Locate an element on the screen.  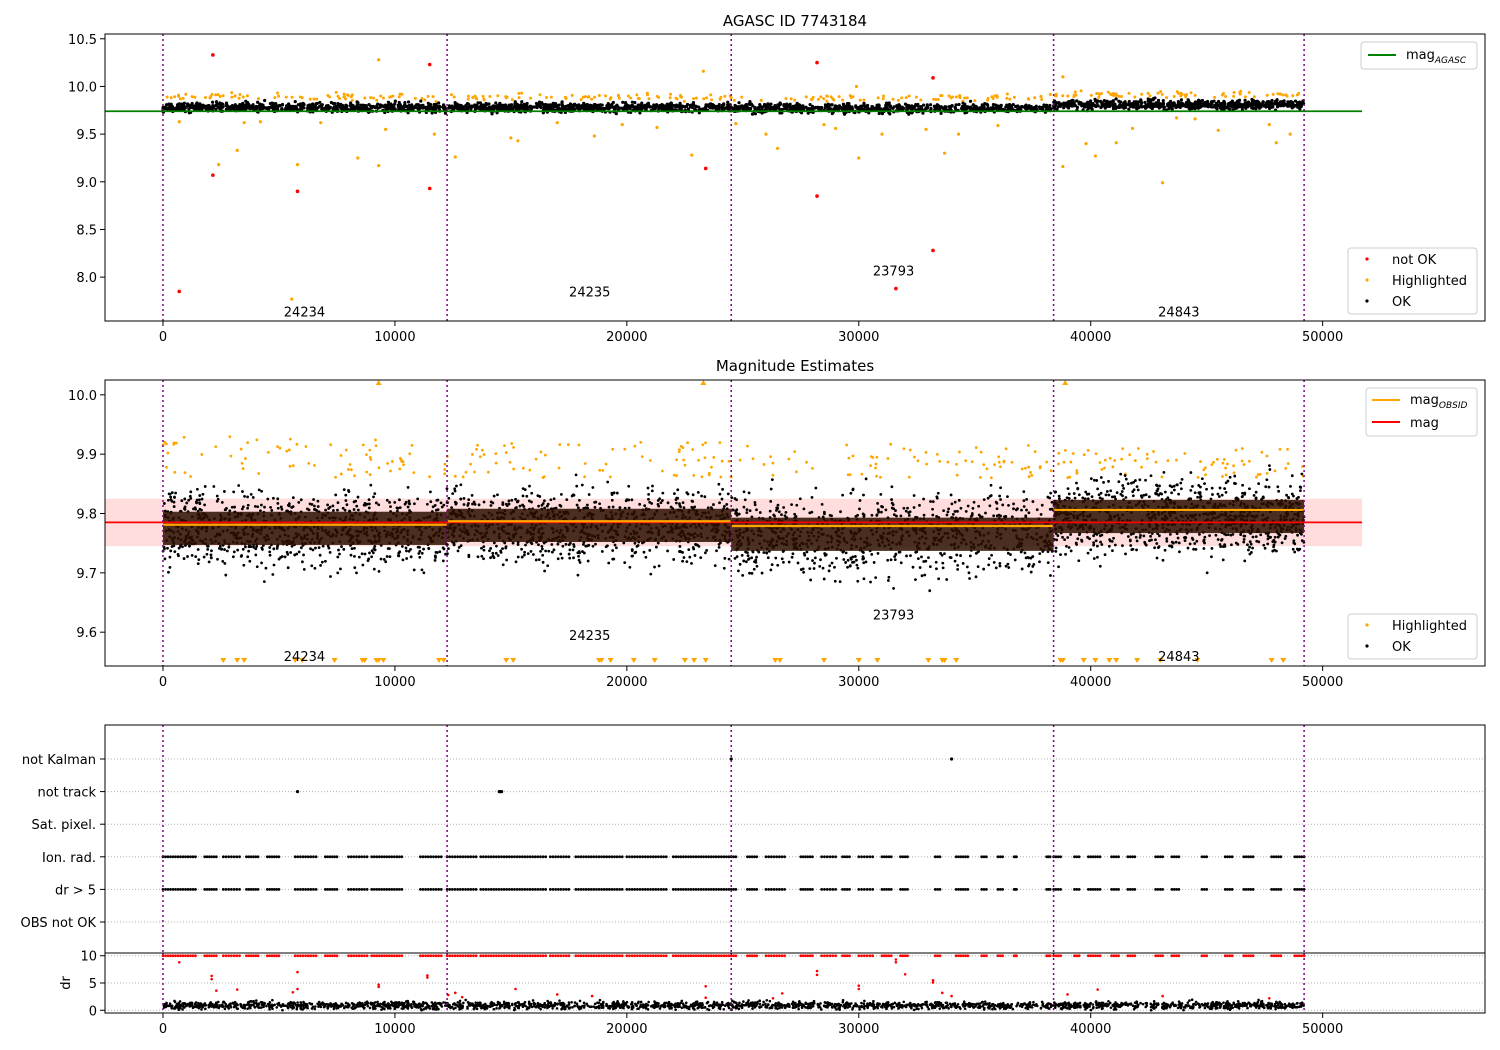
y-tick-label: 9.5 is located at coordinates (86, 135).